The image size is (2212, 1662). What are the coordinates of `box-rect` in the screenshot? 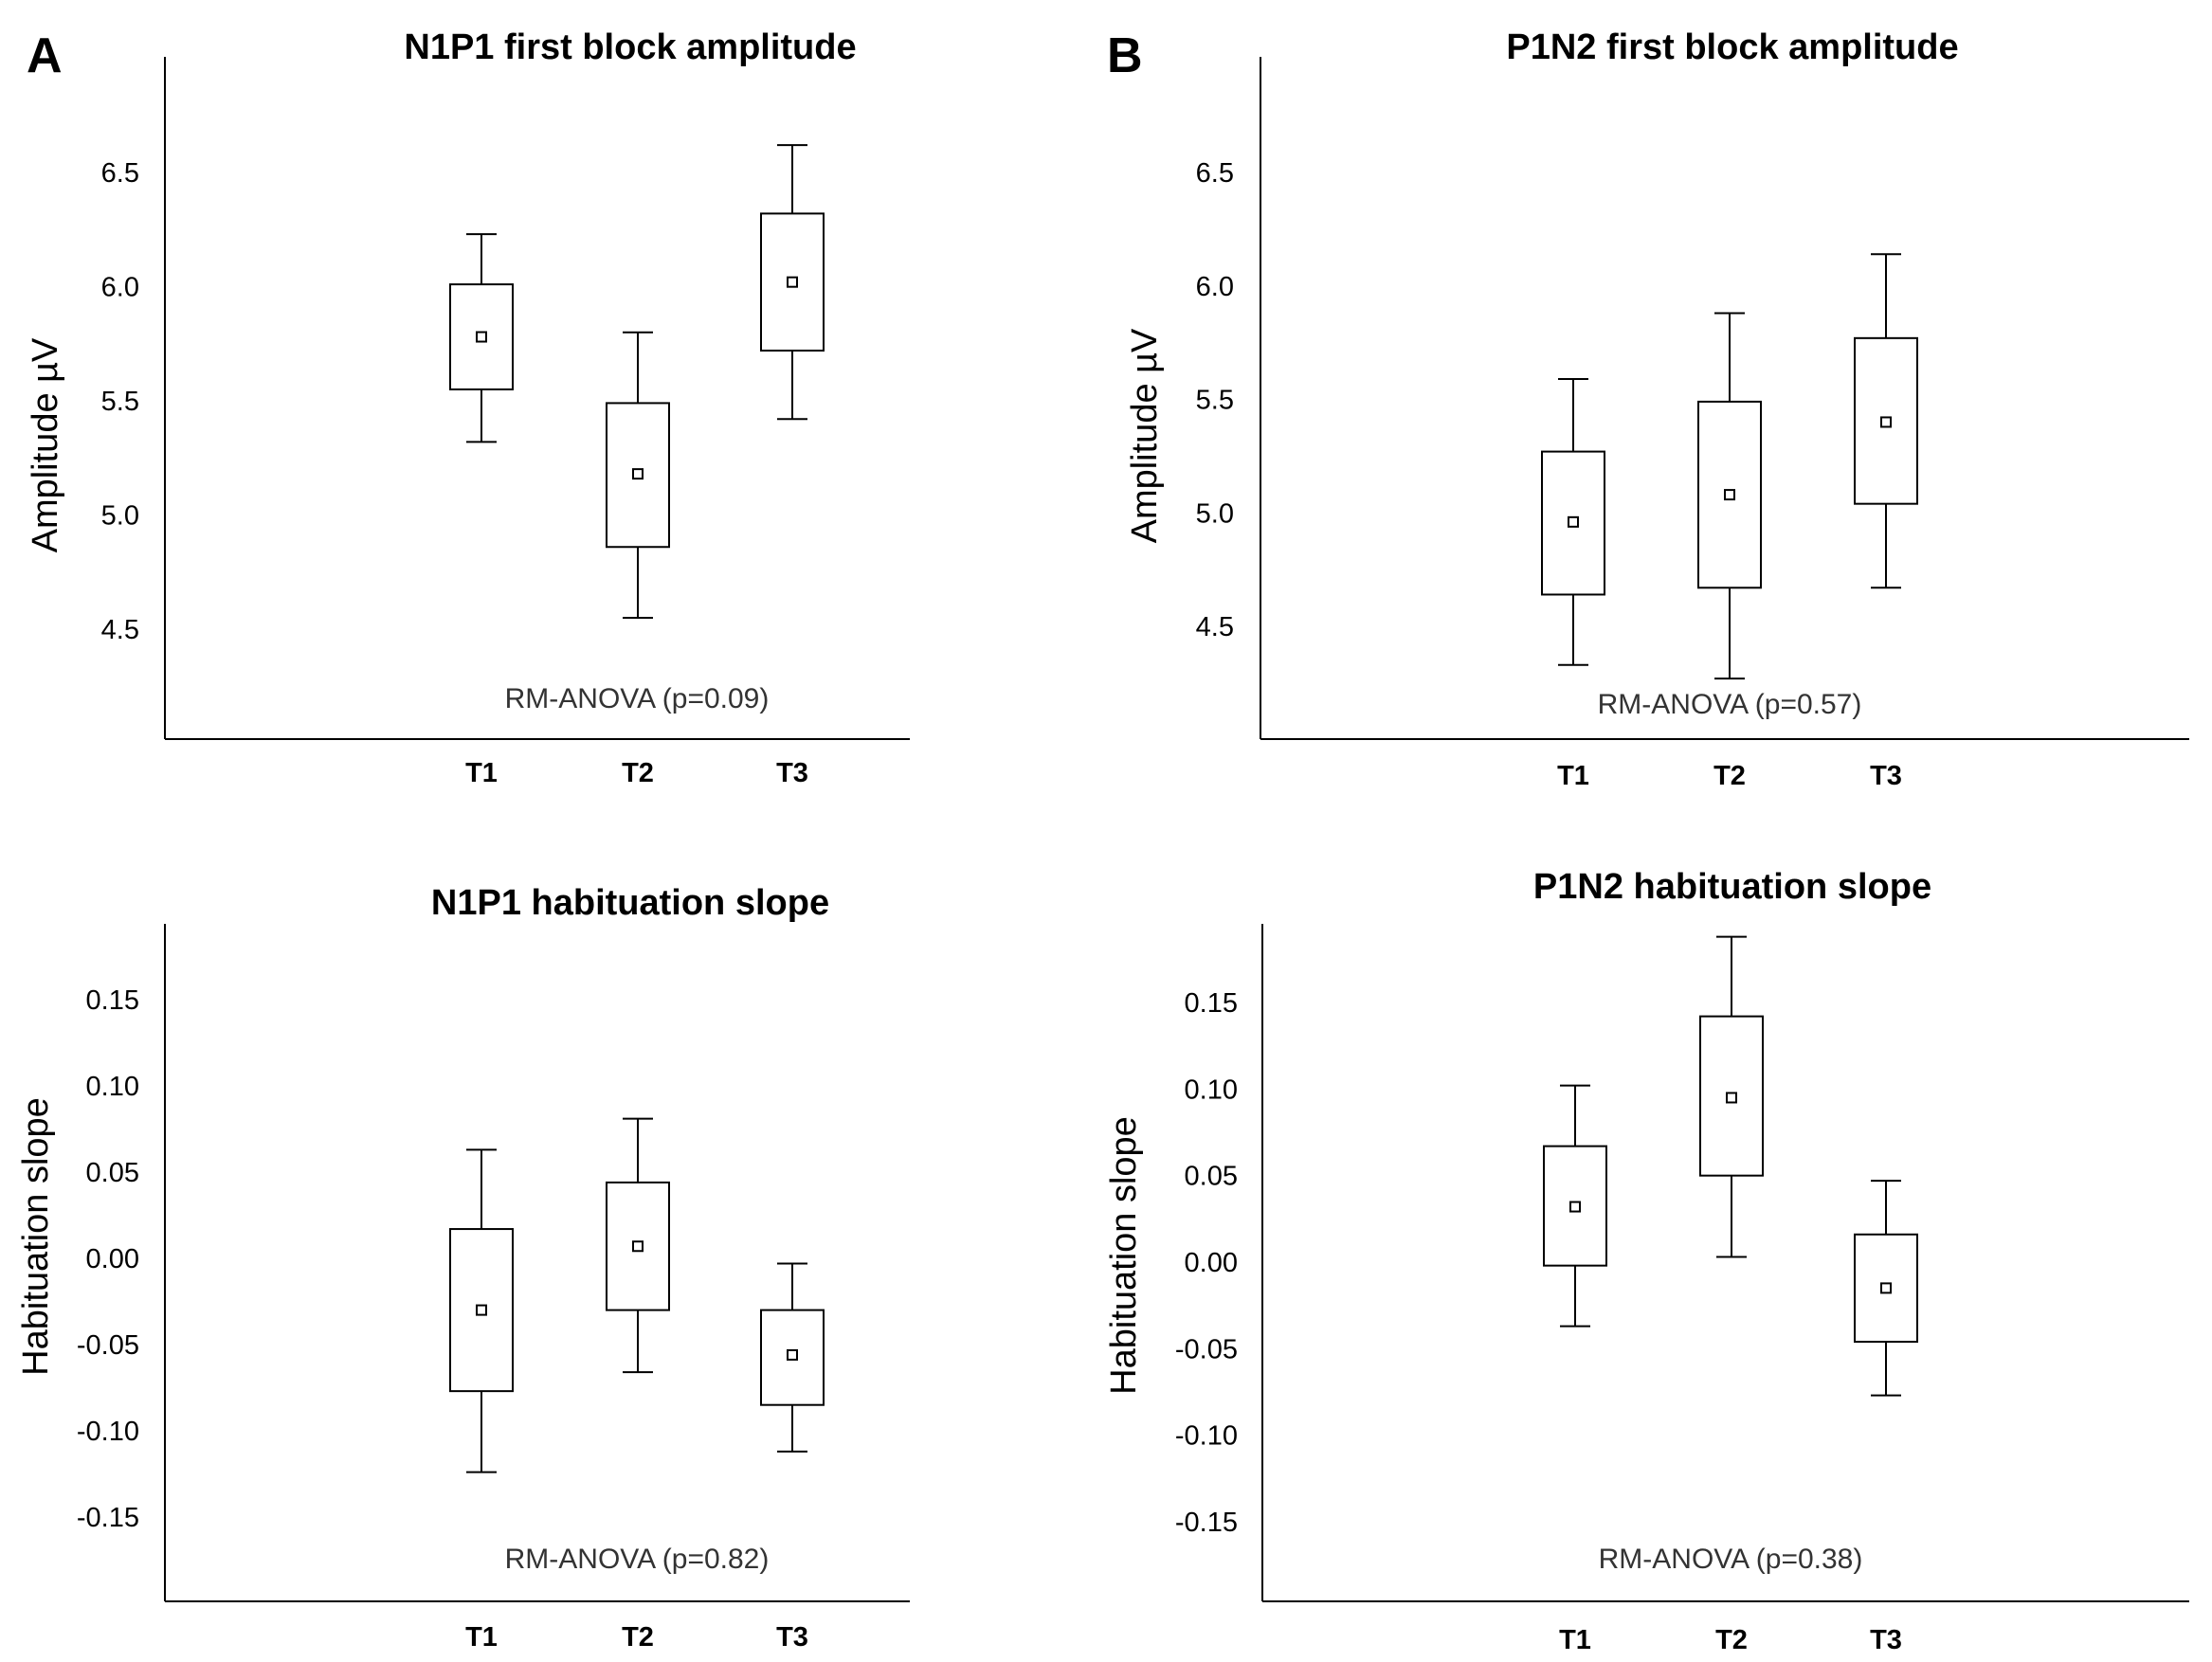 It's located at (481, 336).